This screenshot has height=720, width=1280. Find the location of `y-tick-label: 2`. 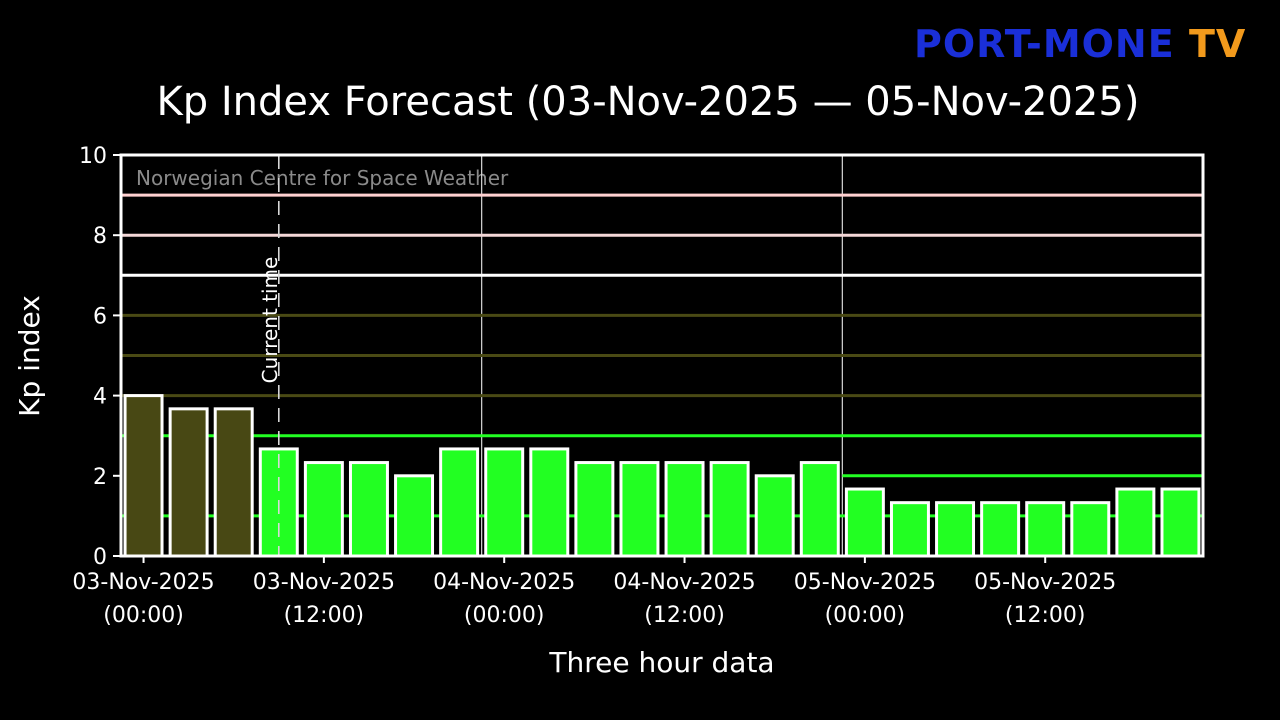

y-tick-label: 2 is located at coordinates (100, 477).